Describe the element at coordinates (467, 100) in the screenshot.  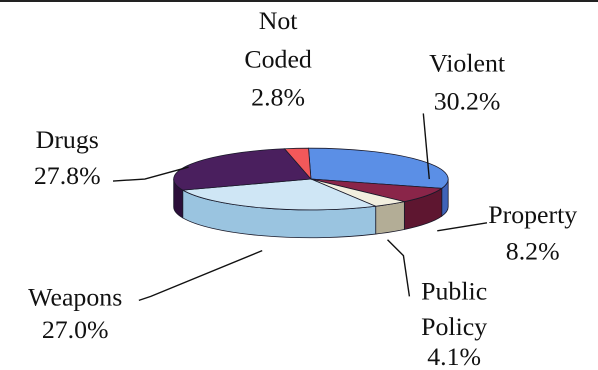
I see `label-violent-value: 30.2%` at that location.